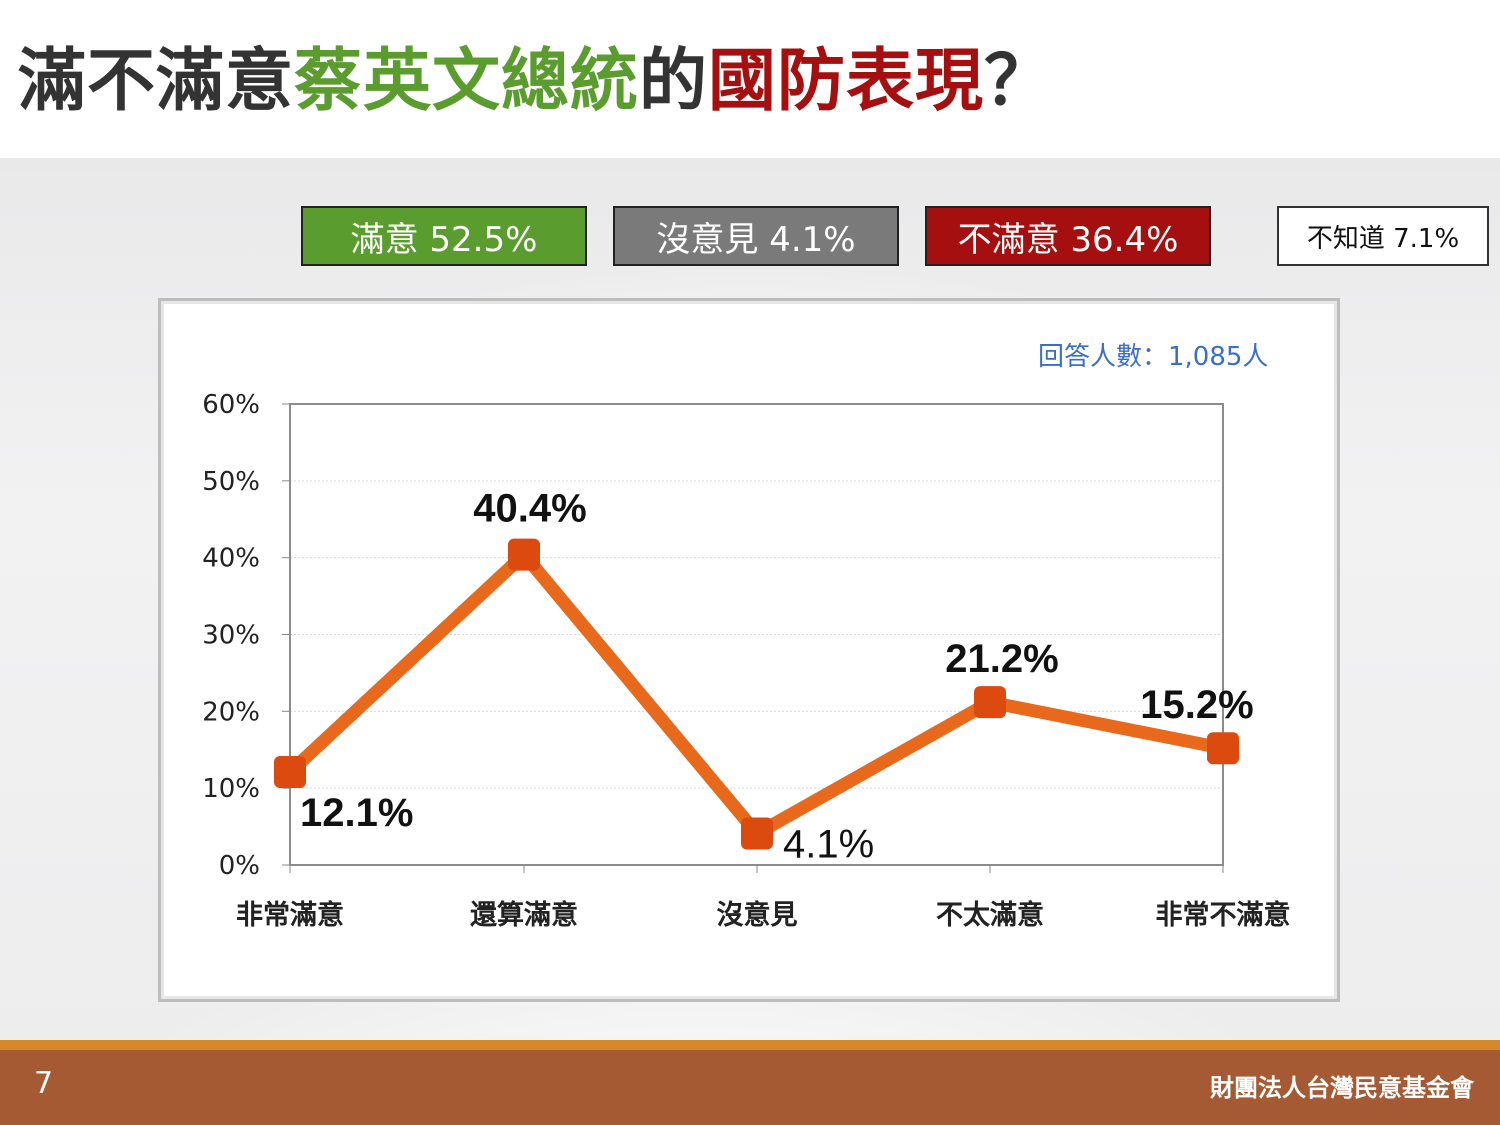  What do you see at coordinates (231, 405) in the screenshot?
I see `y-tick-label: 60%` at bounding box center [231, 405].